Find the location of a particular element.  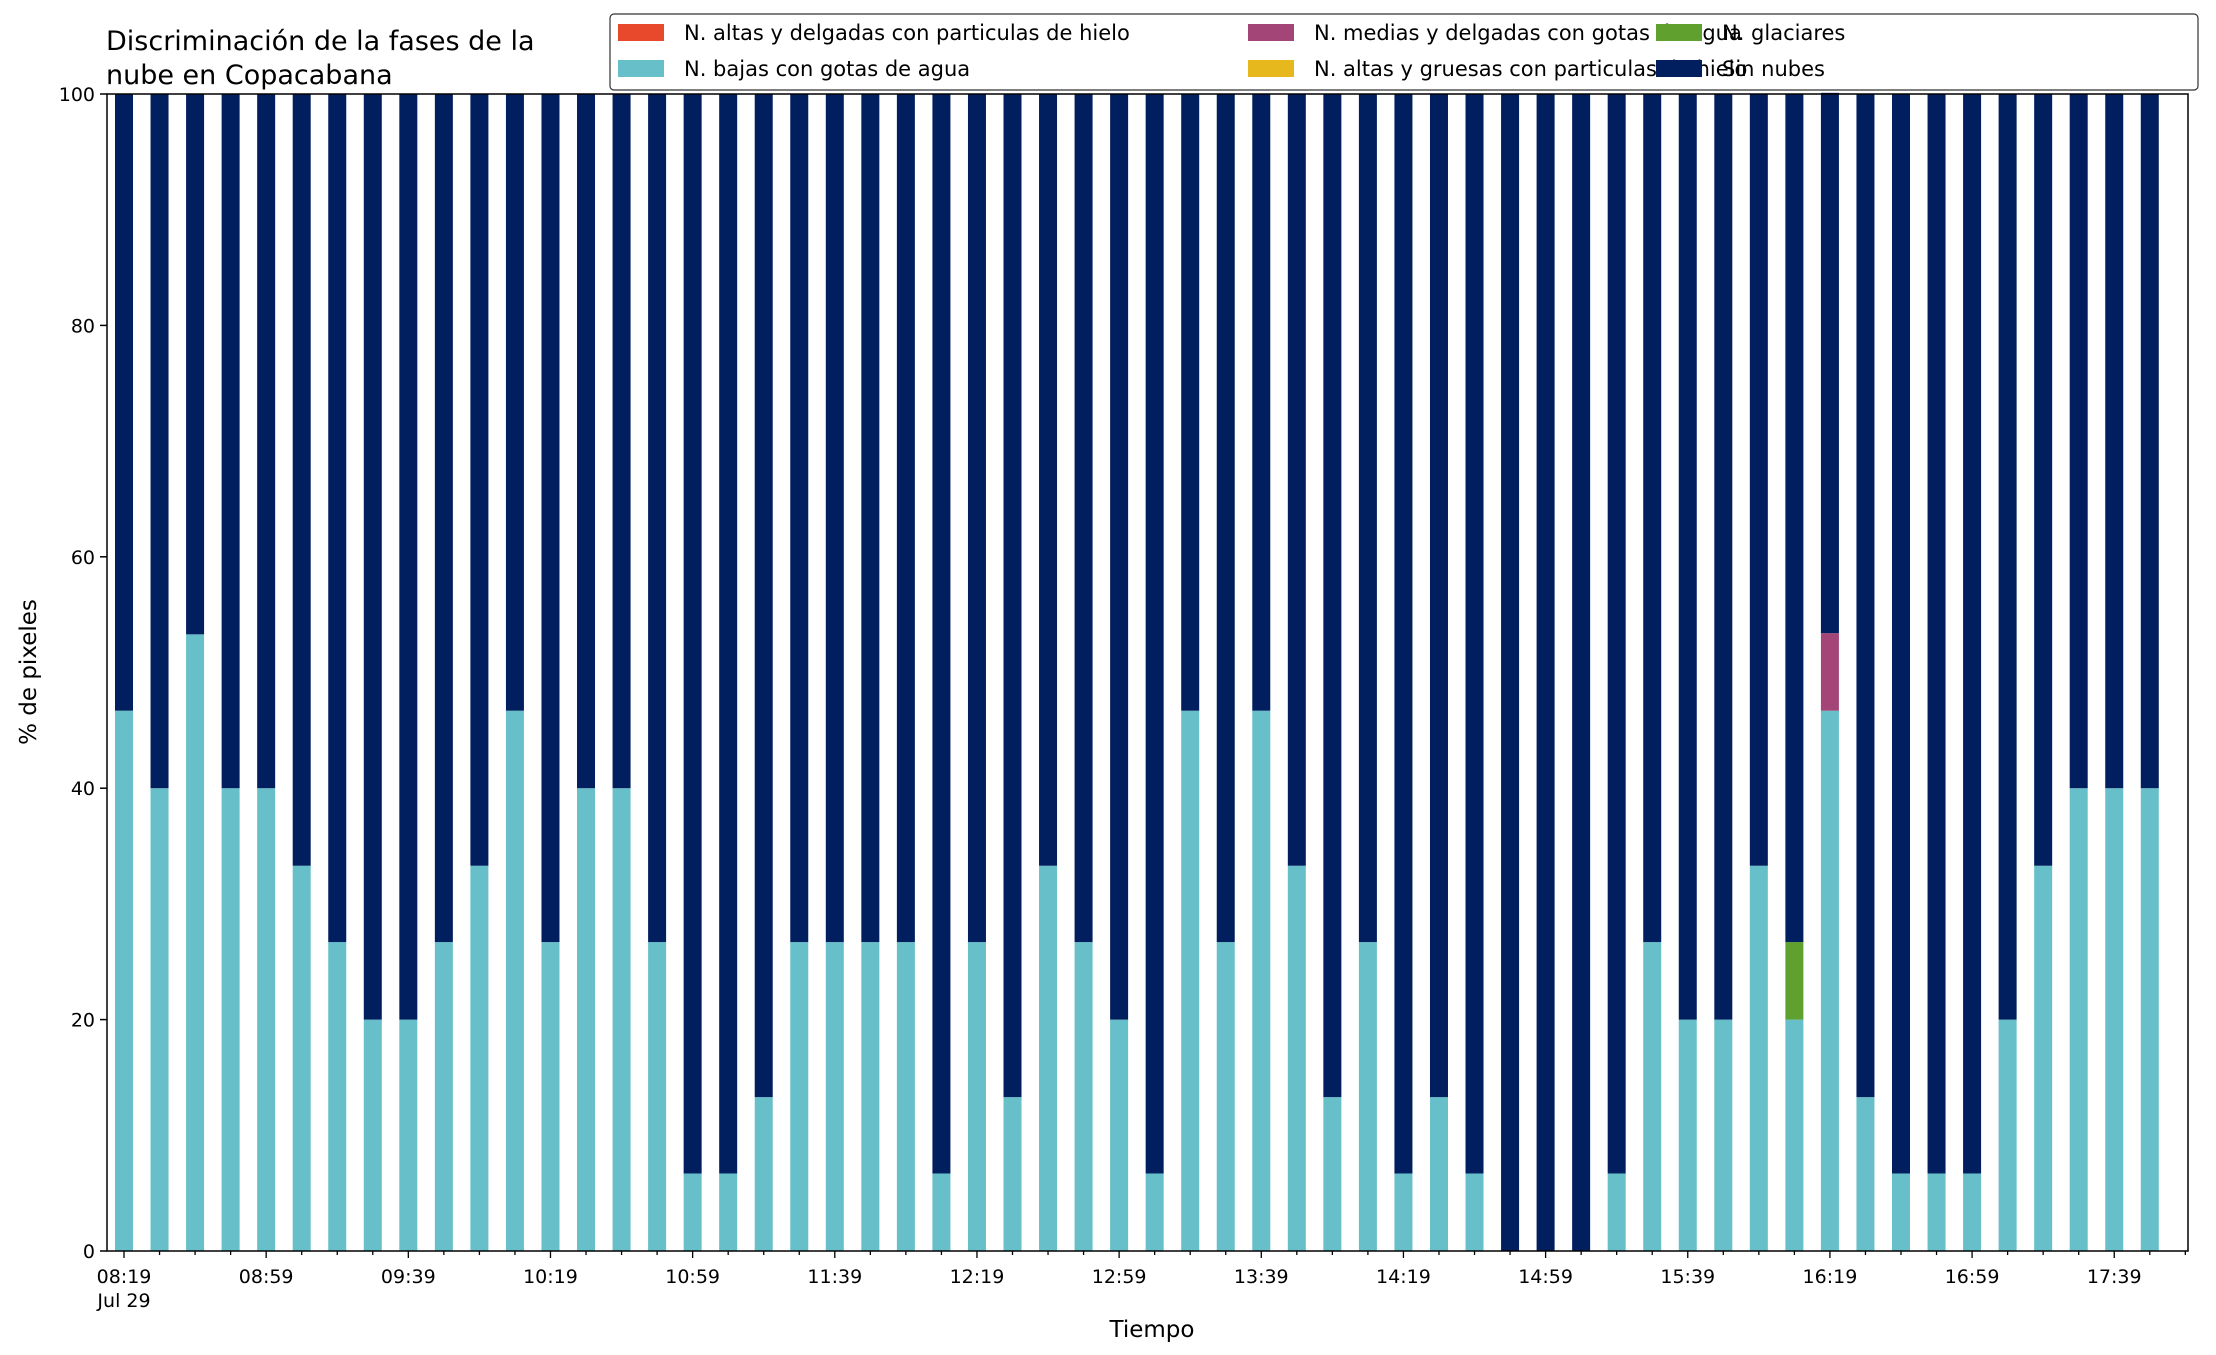

x-tick-label: 13:39 is located at coordinates (1261, 1277).